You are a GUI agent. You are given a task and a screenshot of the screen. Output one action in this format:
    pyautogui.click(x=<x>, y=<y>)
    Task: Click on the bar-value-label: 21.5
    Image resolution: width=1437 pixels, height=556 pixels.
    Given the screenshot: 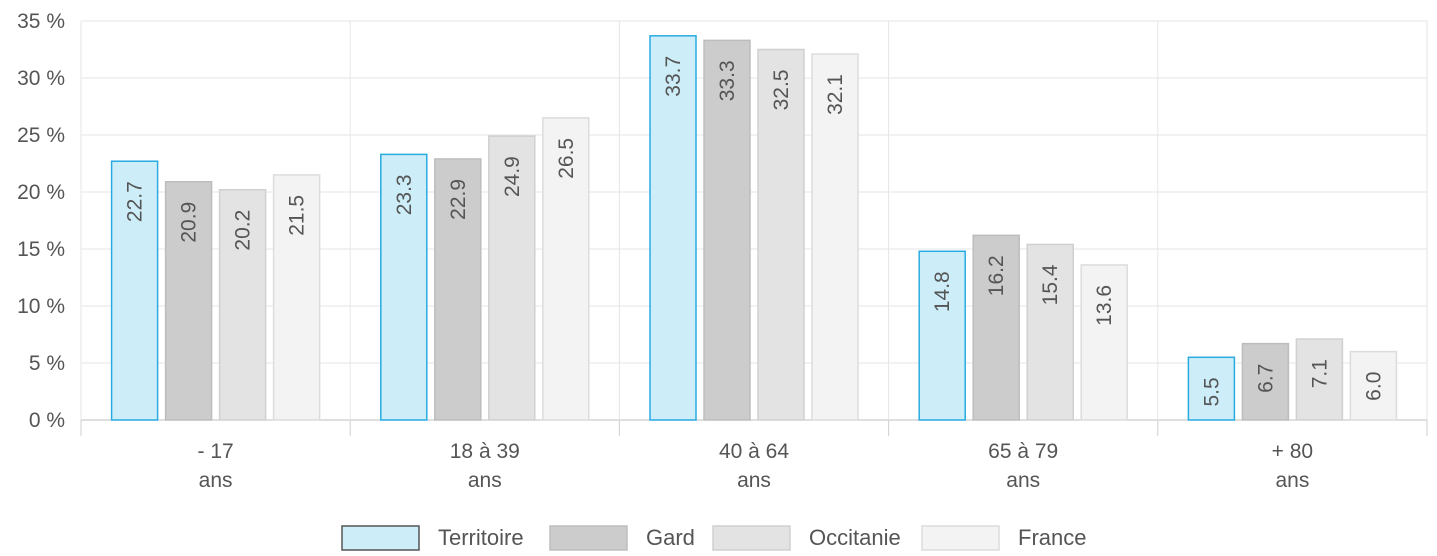 What is the action you would take?
    pyautogui.click(x=297, y=215)
    